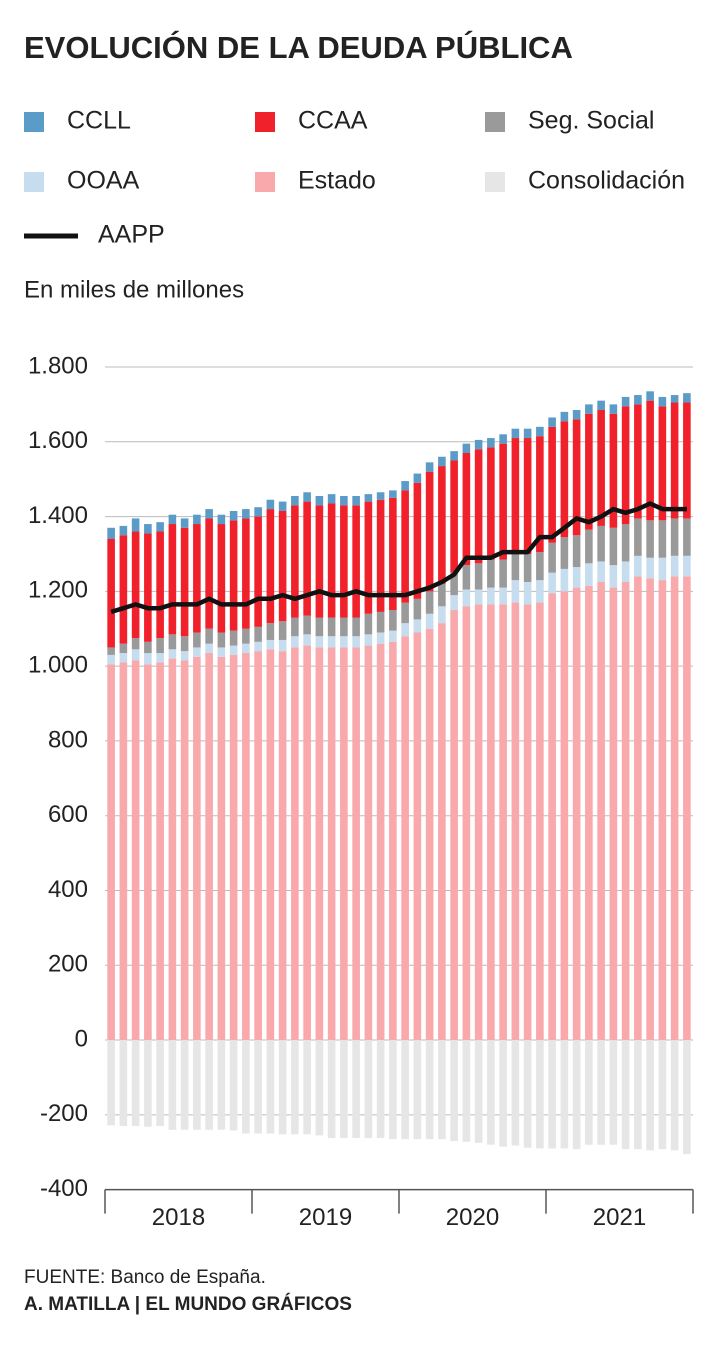  Describe the element at coordinates (58, 440) in the screenshot. I see `y-tick-label: 1.600` at that location.